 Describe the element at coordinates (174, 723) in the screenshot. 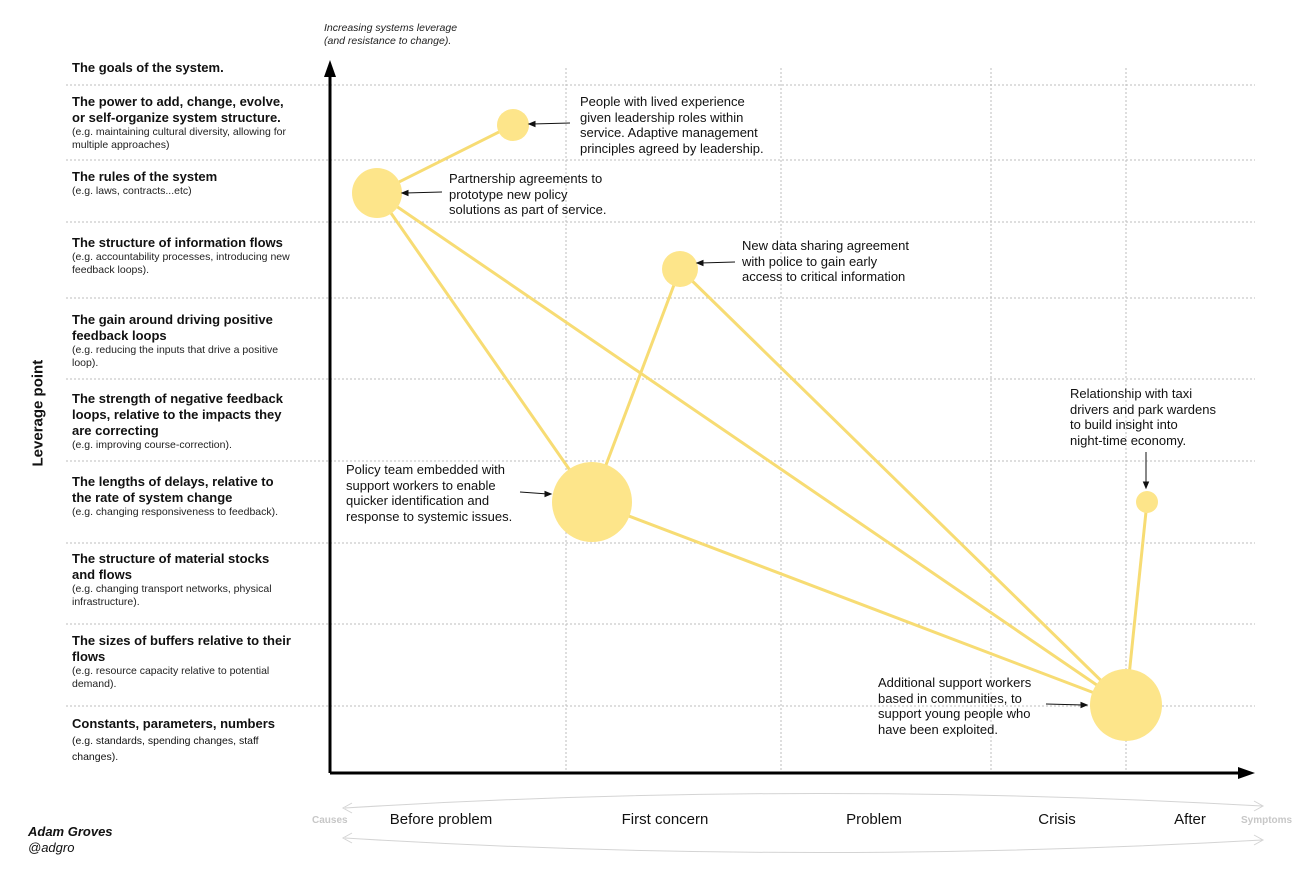

I see `leverage-point-title: Constants, parameters, numbers` at that location.